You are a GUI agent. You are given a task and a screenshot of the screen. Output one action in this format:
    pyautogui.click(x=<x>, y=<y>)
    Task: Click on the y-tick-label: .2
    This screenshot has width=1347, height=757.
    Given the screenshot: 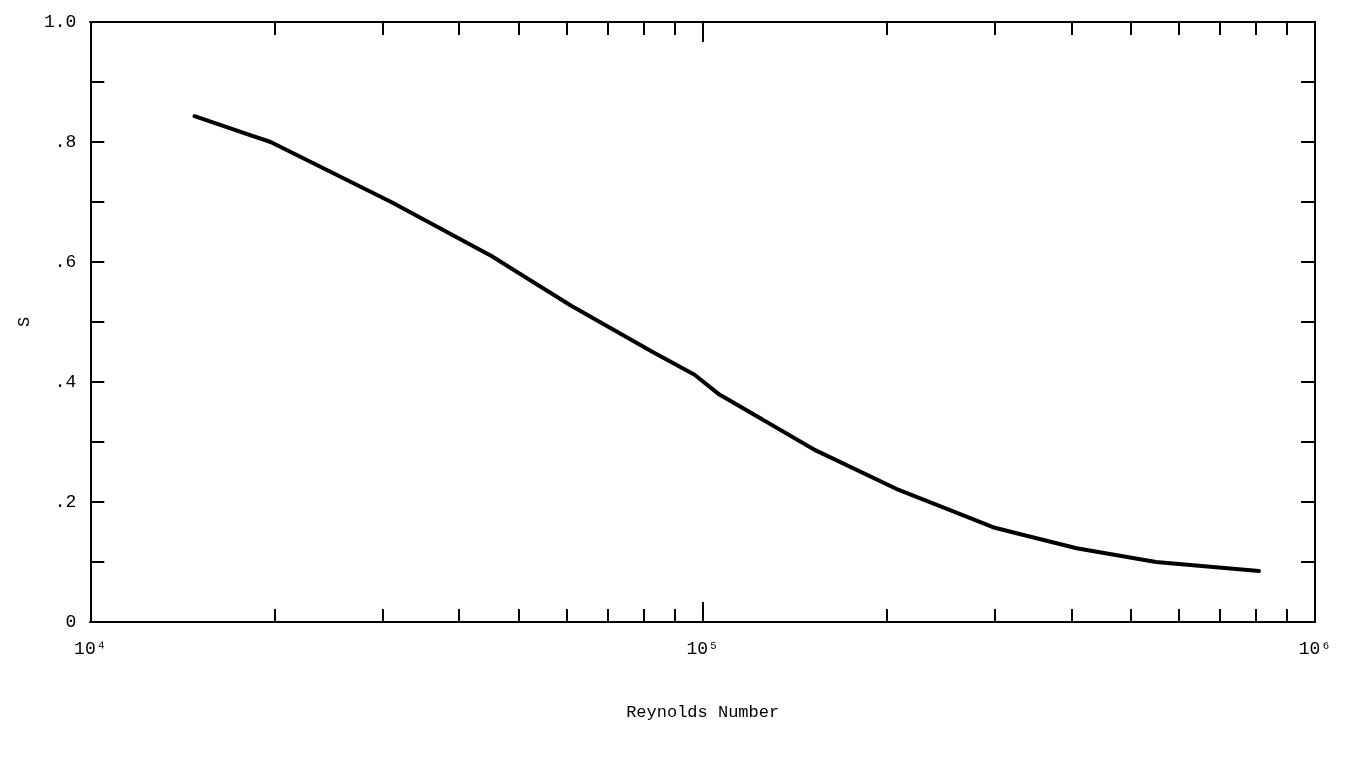 What is the action you would take?
    pyautogui.click(x=65, y=502)
    